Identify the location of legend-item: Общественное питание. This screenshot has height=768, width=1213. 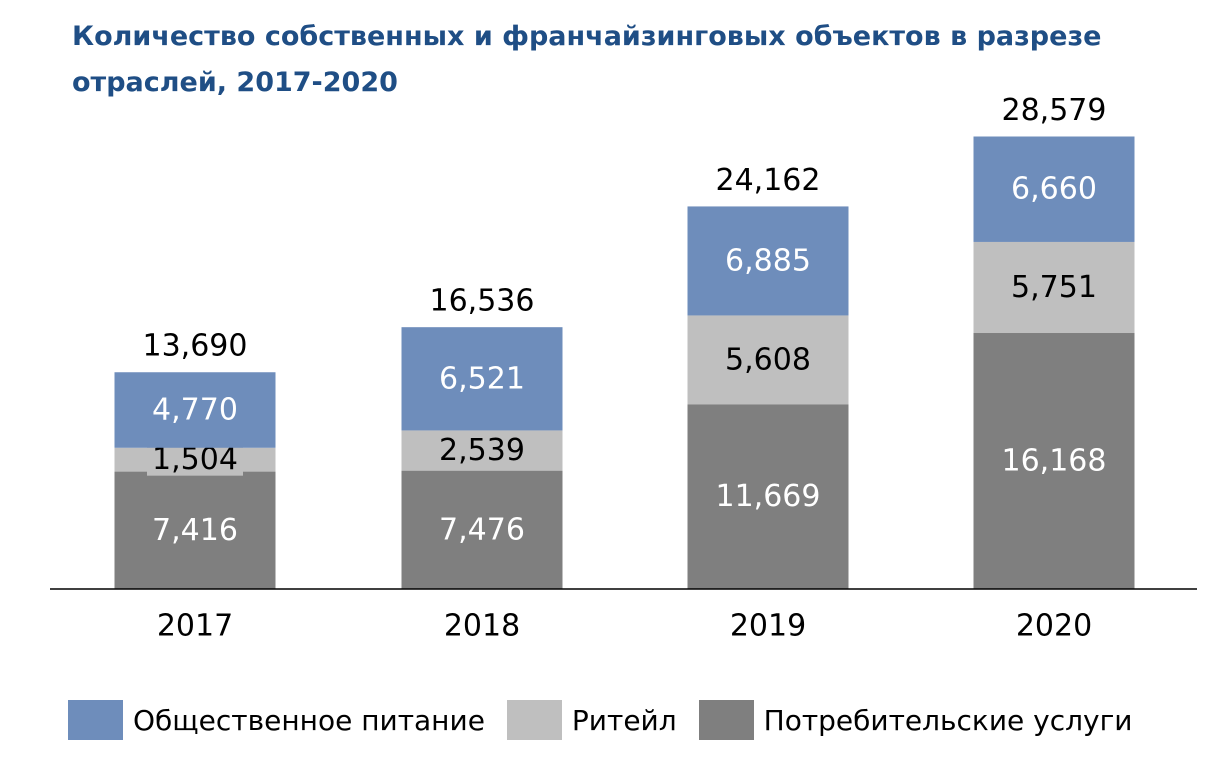
(276, 720).